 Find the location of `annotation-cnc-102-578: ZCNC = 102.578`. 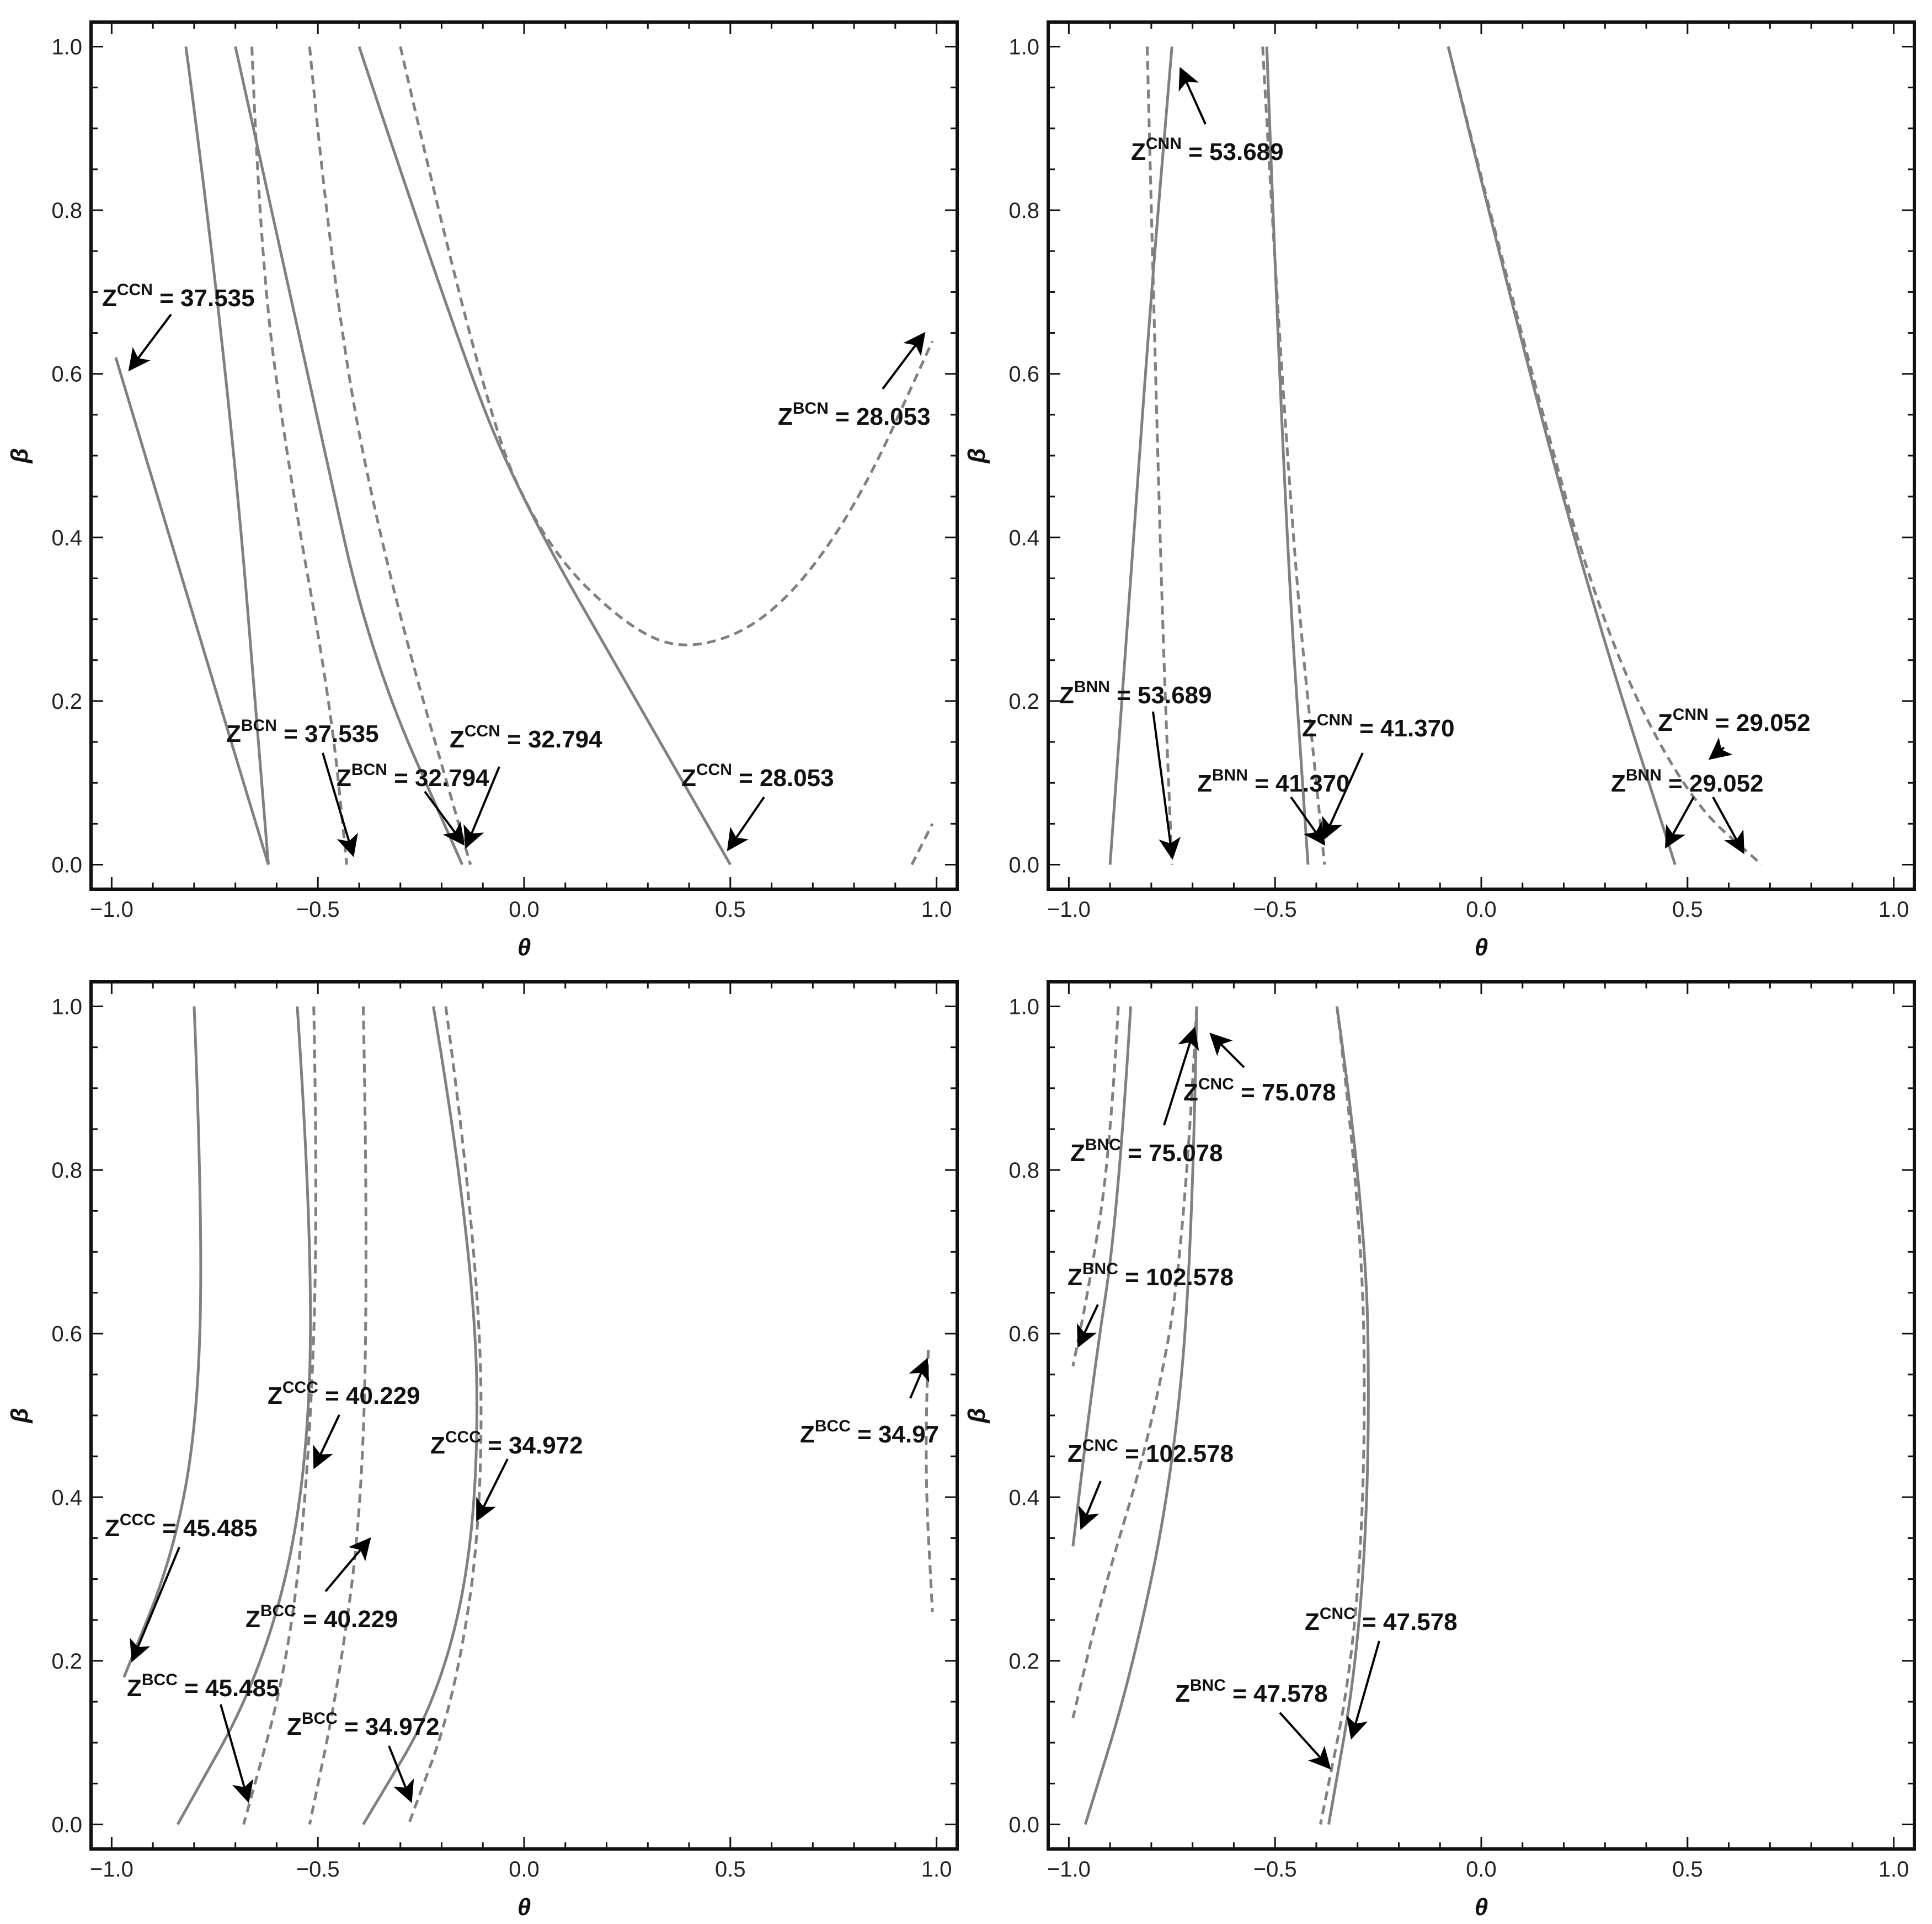

annotation-cnc-102-578: ZCNC = 102.578 is located at coordinates (1151, 1483).